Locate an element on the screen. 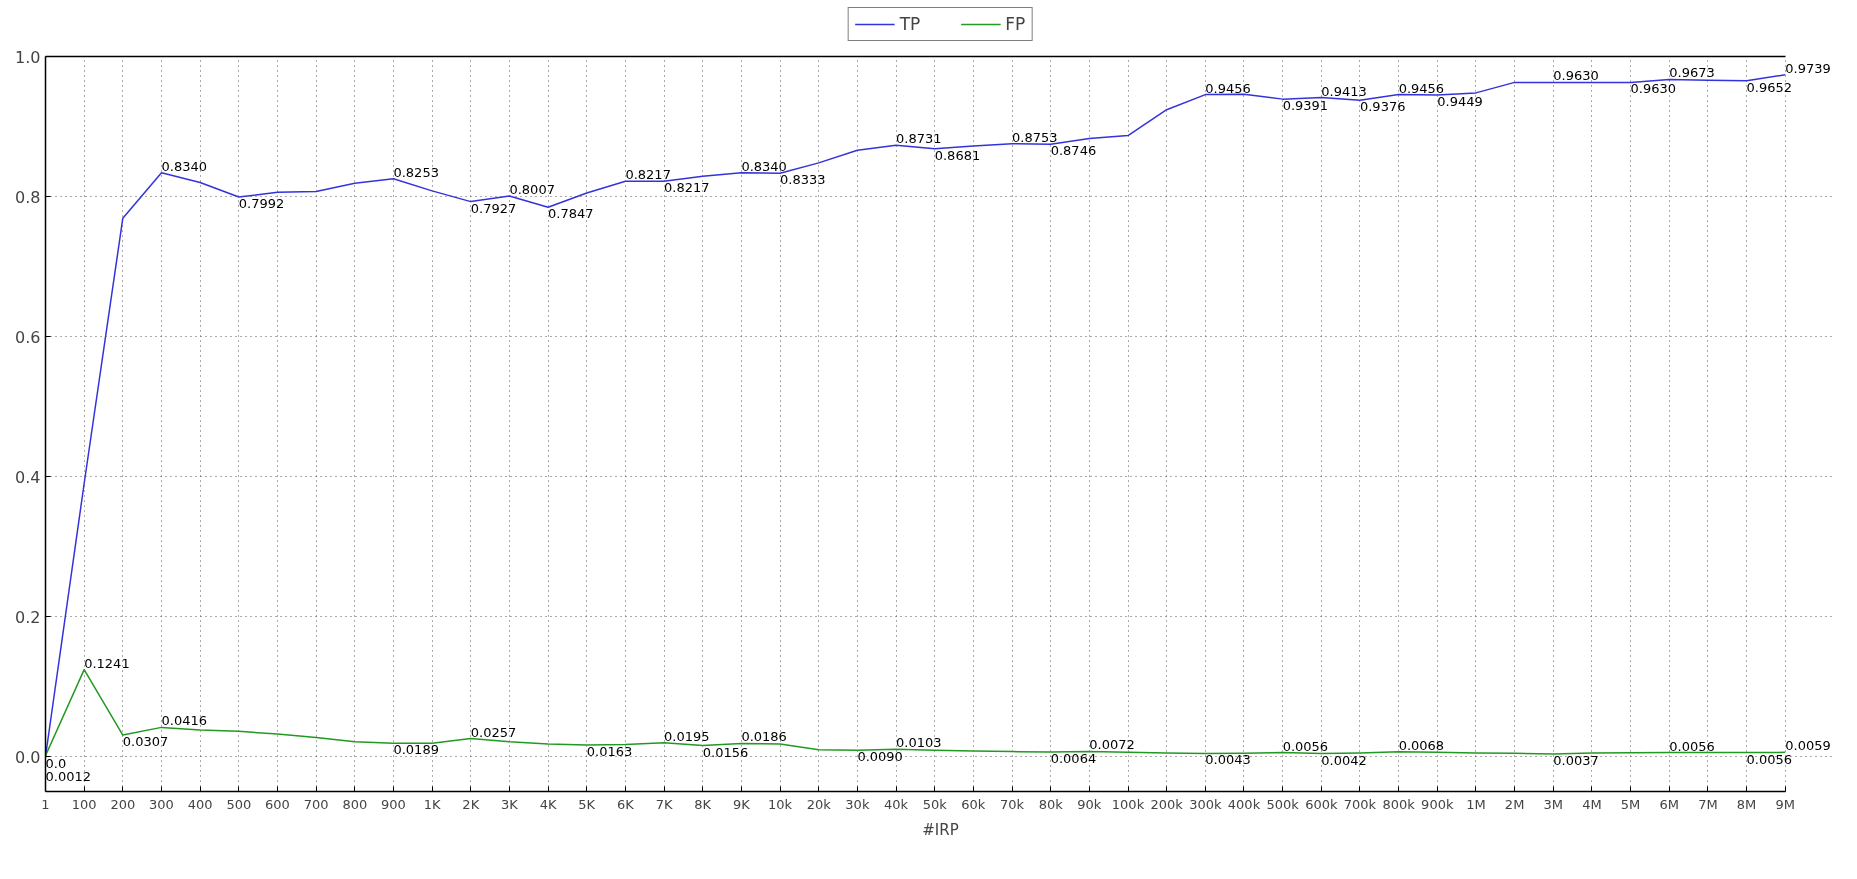  data-label: 0.0059 is located at coordinates (1808, 746).